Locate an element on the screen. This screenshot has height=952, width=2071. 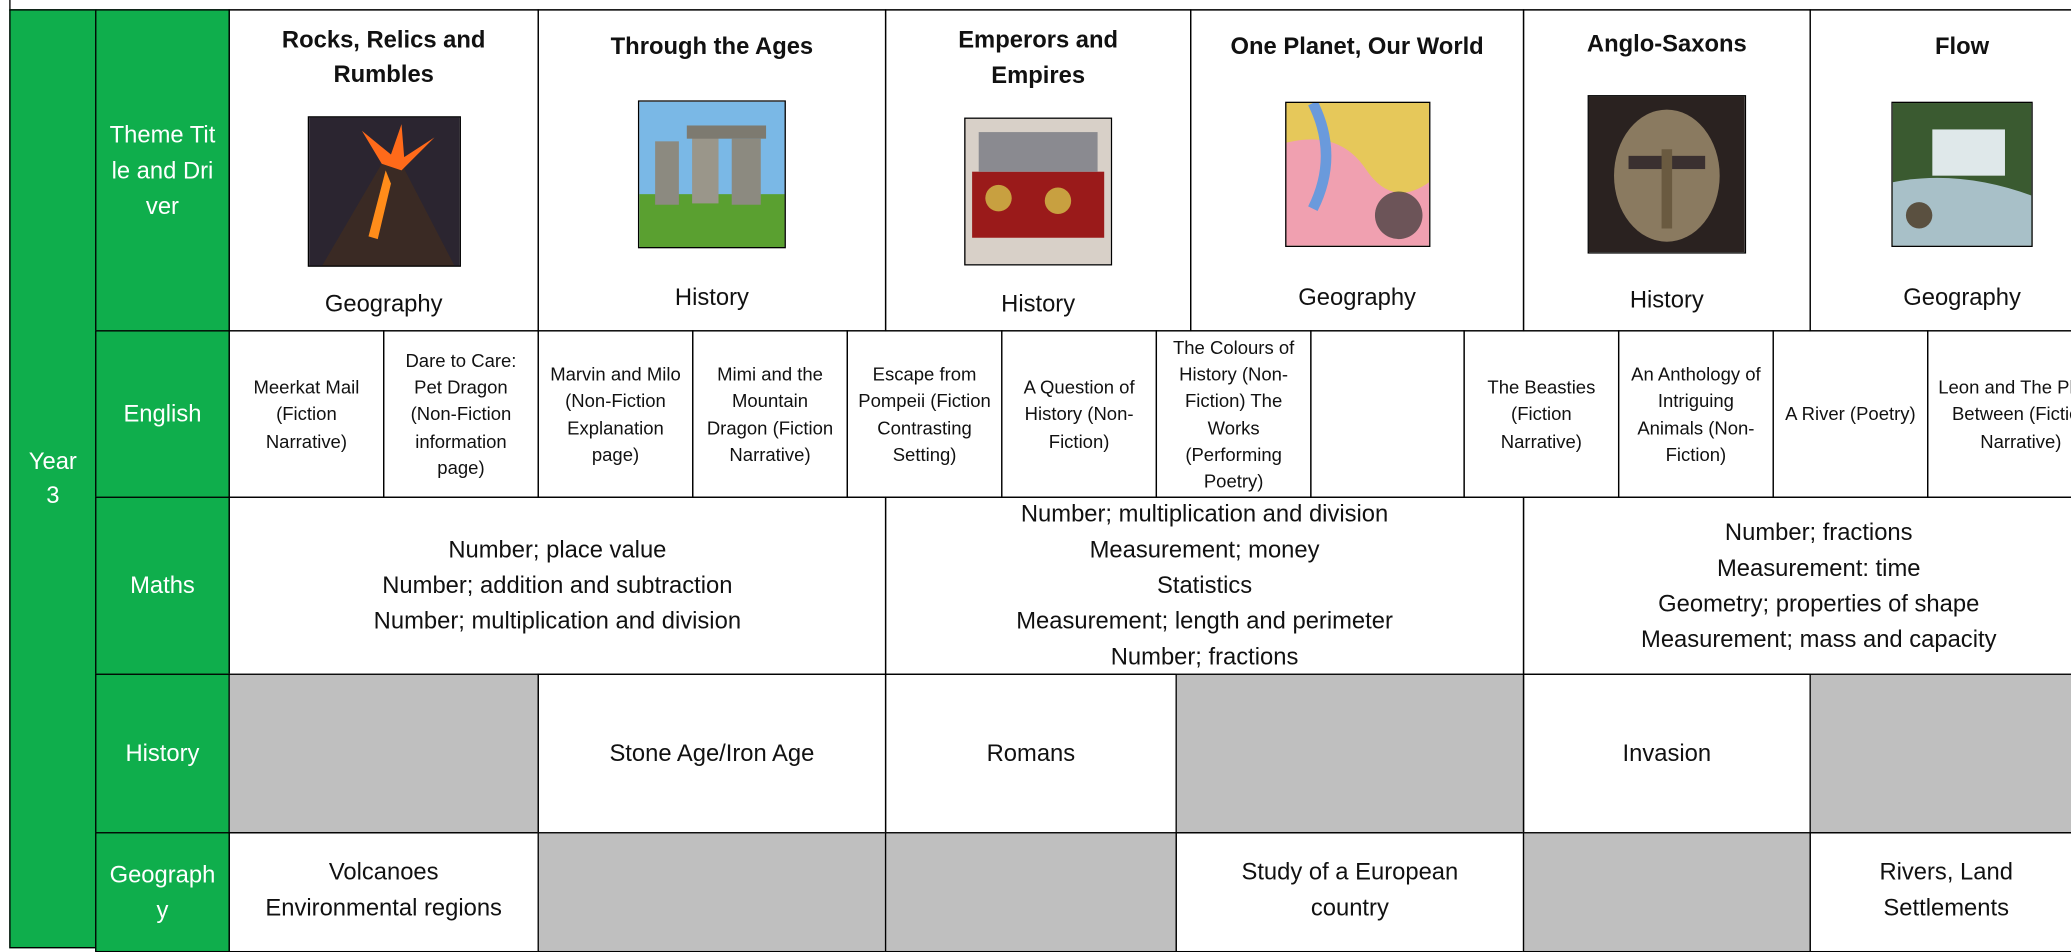
history-cell: Invasion is located at coordinates (1666, 753).